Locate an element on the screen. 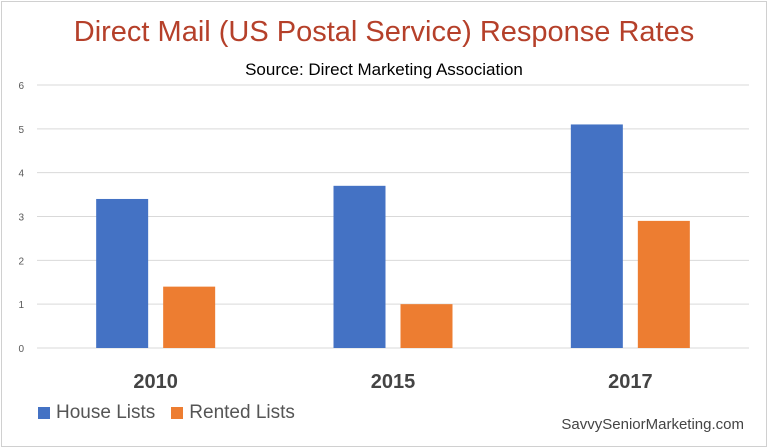 The width and height of the screenshot is (768, 448). legend-swatch-house-lists is located at coordinates (44, 413).